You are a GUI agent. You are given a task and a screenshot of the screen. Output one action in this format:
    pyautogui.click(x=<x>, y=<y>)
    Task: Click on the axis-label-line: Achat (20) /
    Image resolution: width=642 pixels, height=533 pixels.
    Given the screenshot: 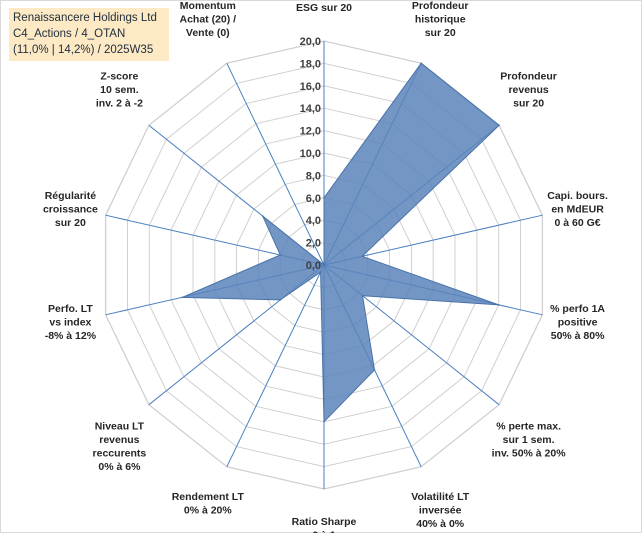 What is the action you would take?
    pyautogui.click(x=207, y=20)
    